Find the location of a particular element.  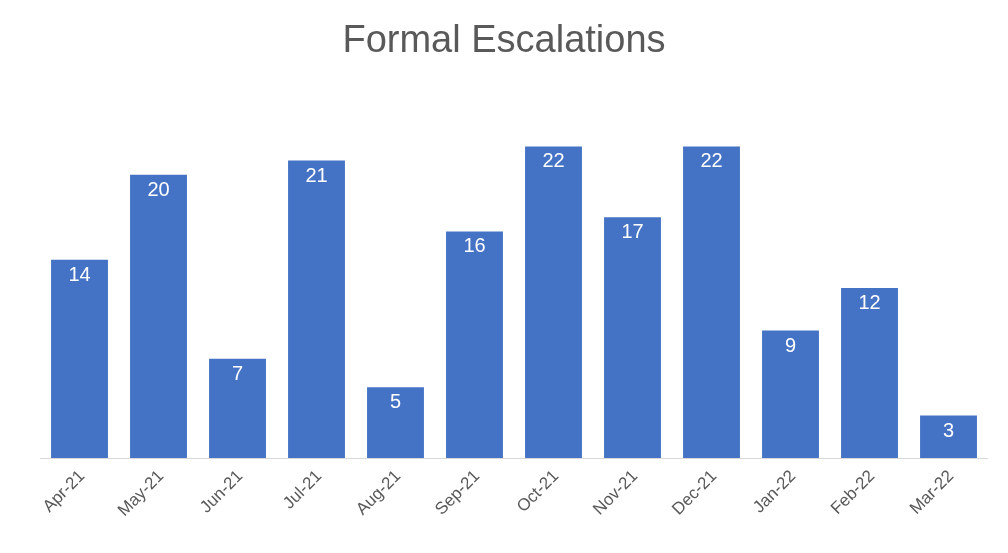

data-label: 12 is located at coordinates (869, 302).